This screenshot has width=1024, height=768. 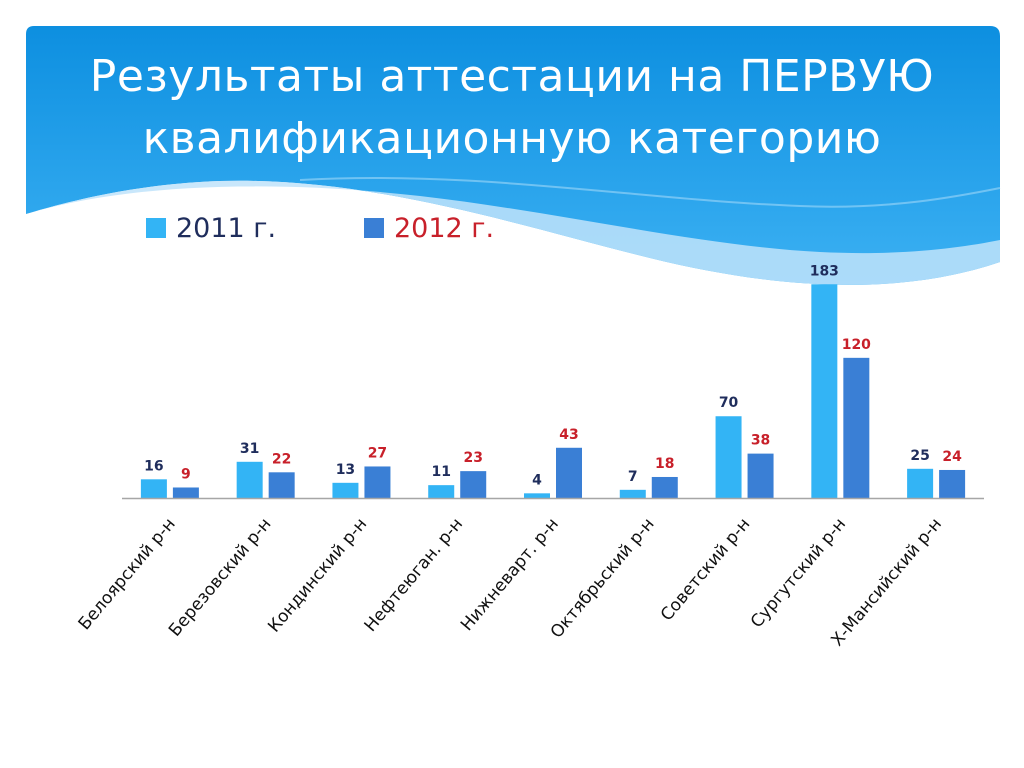 What do you see at coordinates (281, 485) in the screenshot?
I see `bar-2012-г-1` at bounding box center [281, 485].